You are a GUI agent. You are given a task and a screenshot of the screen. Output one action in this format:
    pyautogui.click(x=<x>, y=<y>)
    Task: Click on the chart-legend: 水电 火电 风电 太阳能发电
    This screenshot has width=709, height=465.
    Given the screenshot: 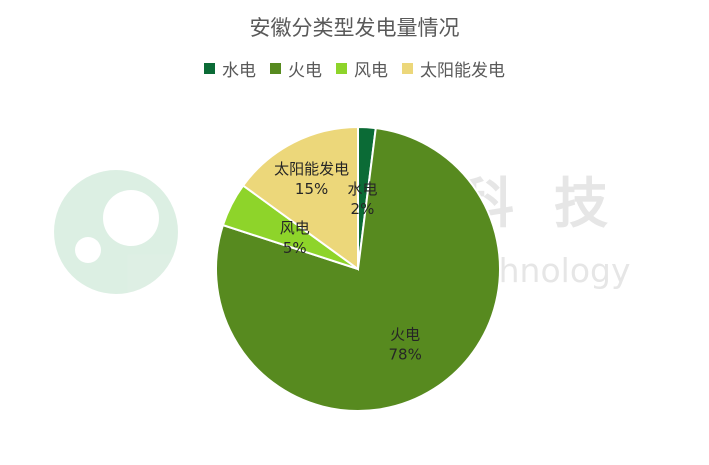 What is the action you would take?
    pyautogui.click(x=354, y=68)
    